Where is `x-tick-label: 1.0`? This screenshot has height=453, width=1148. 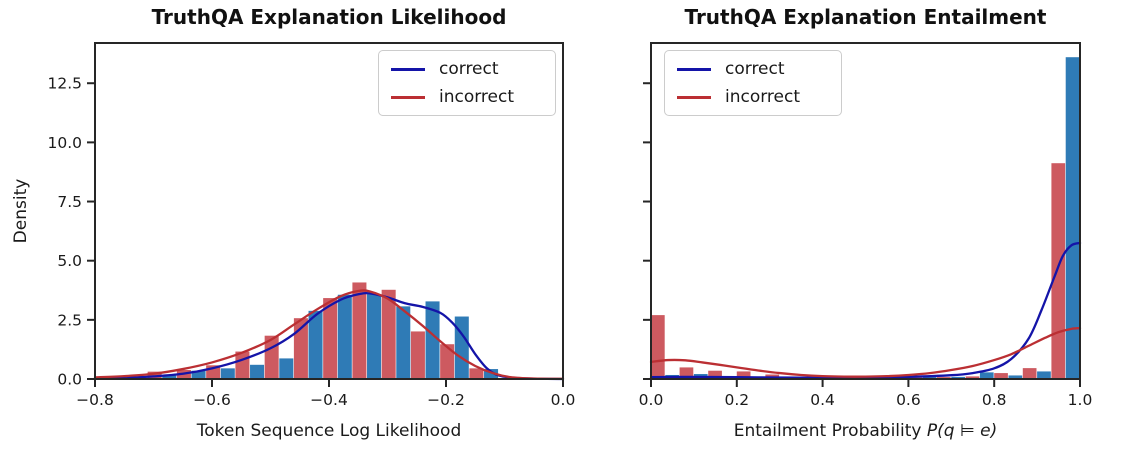 x-tick-label: 1.0 is located at coordinates (1080, 400).